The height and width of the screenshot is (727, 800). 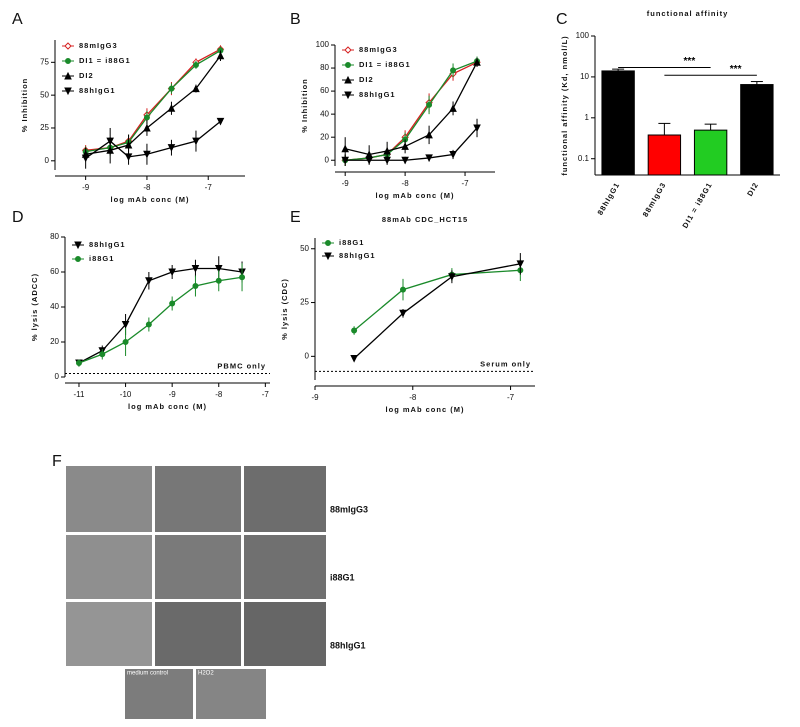 I want to click on y-tick-label: 25, so click(x=304, y=302).